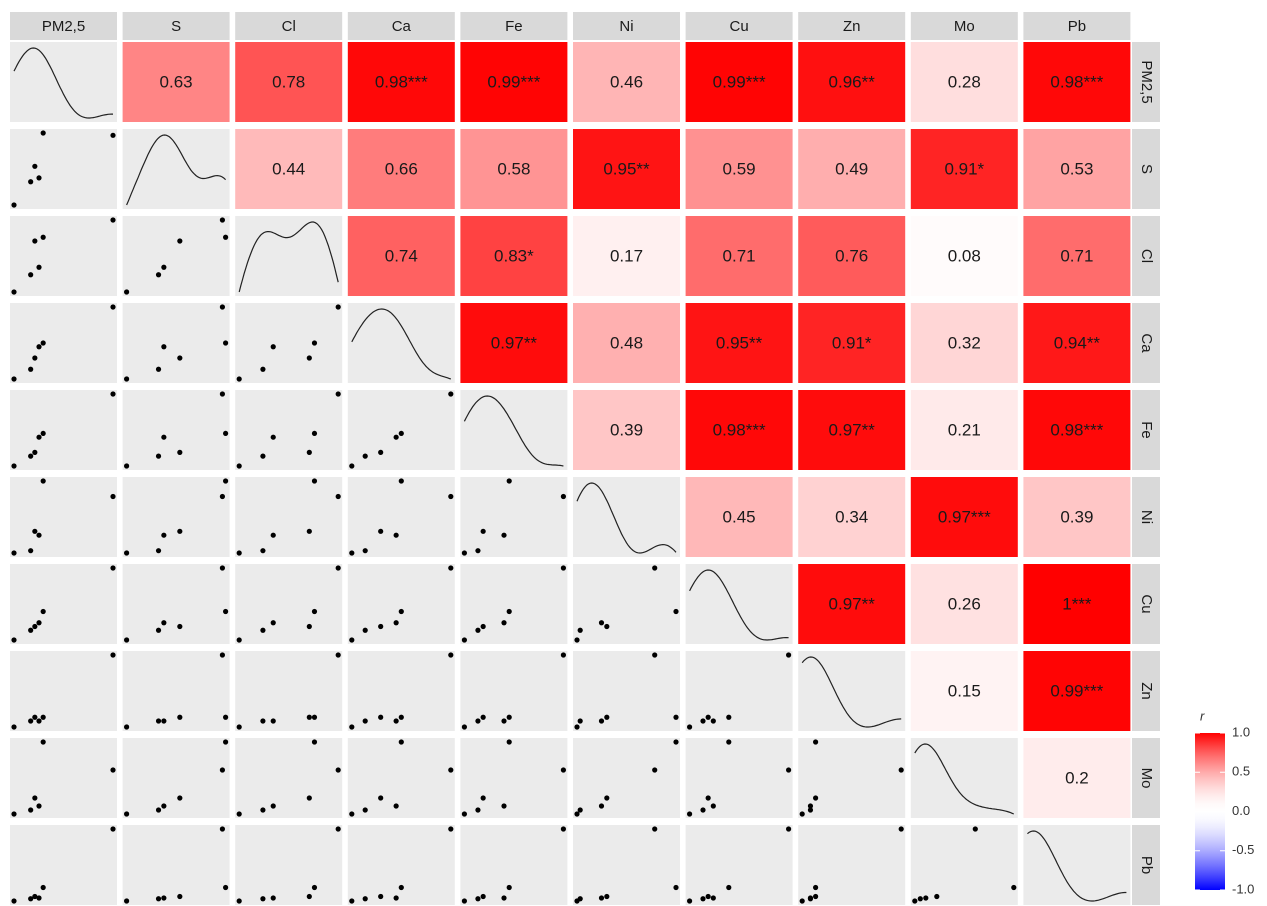 The width and height of the screenshot is (1267, 906). Describe the element at coordinates (852, 81) in the screenshot. I see `correlation-label: 0.96**` at that location.